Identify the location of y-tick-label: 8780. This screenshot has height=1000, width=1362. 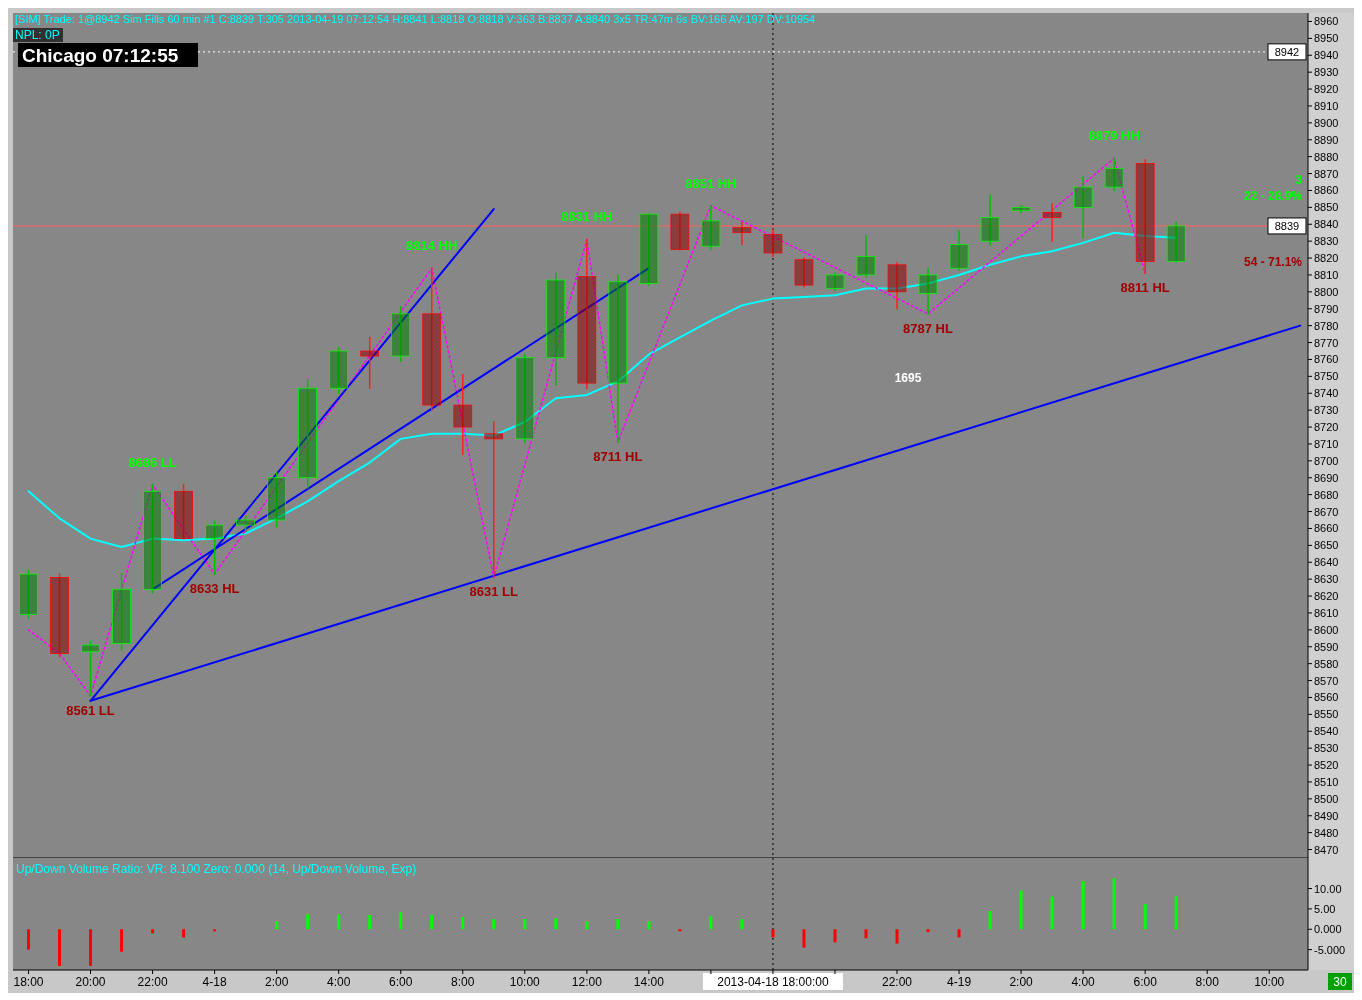
(1326, 325).